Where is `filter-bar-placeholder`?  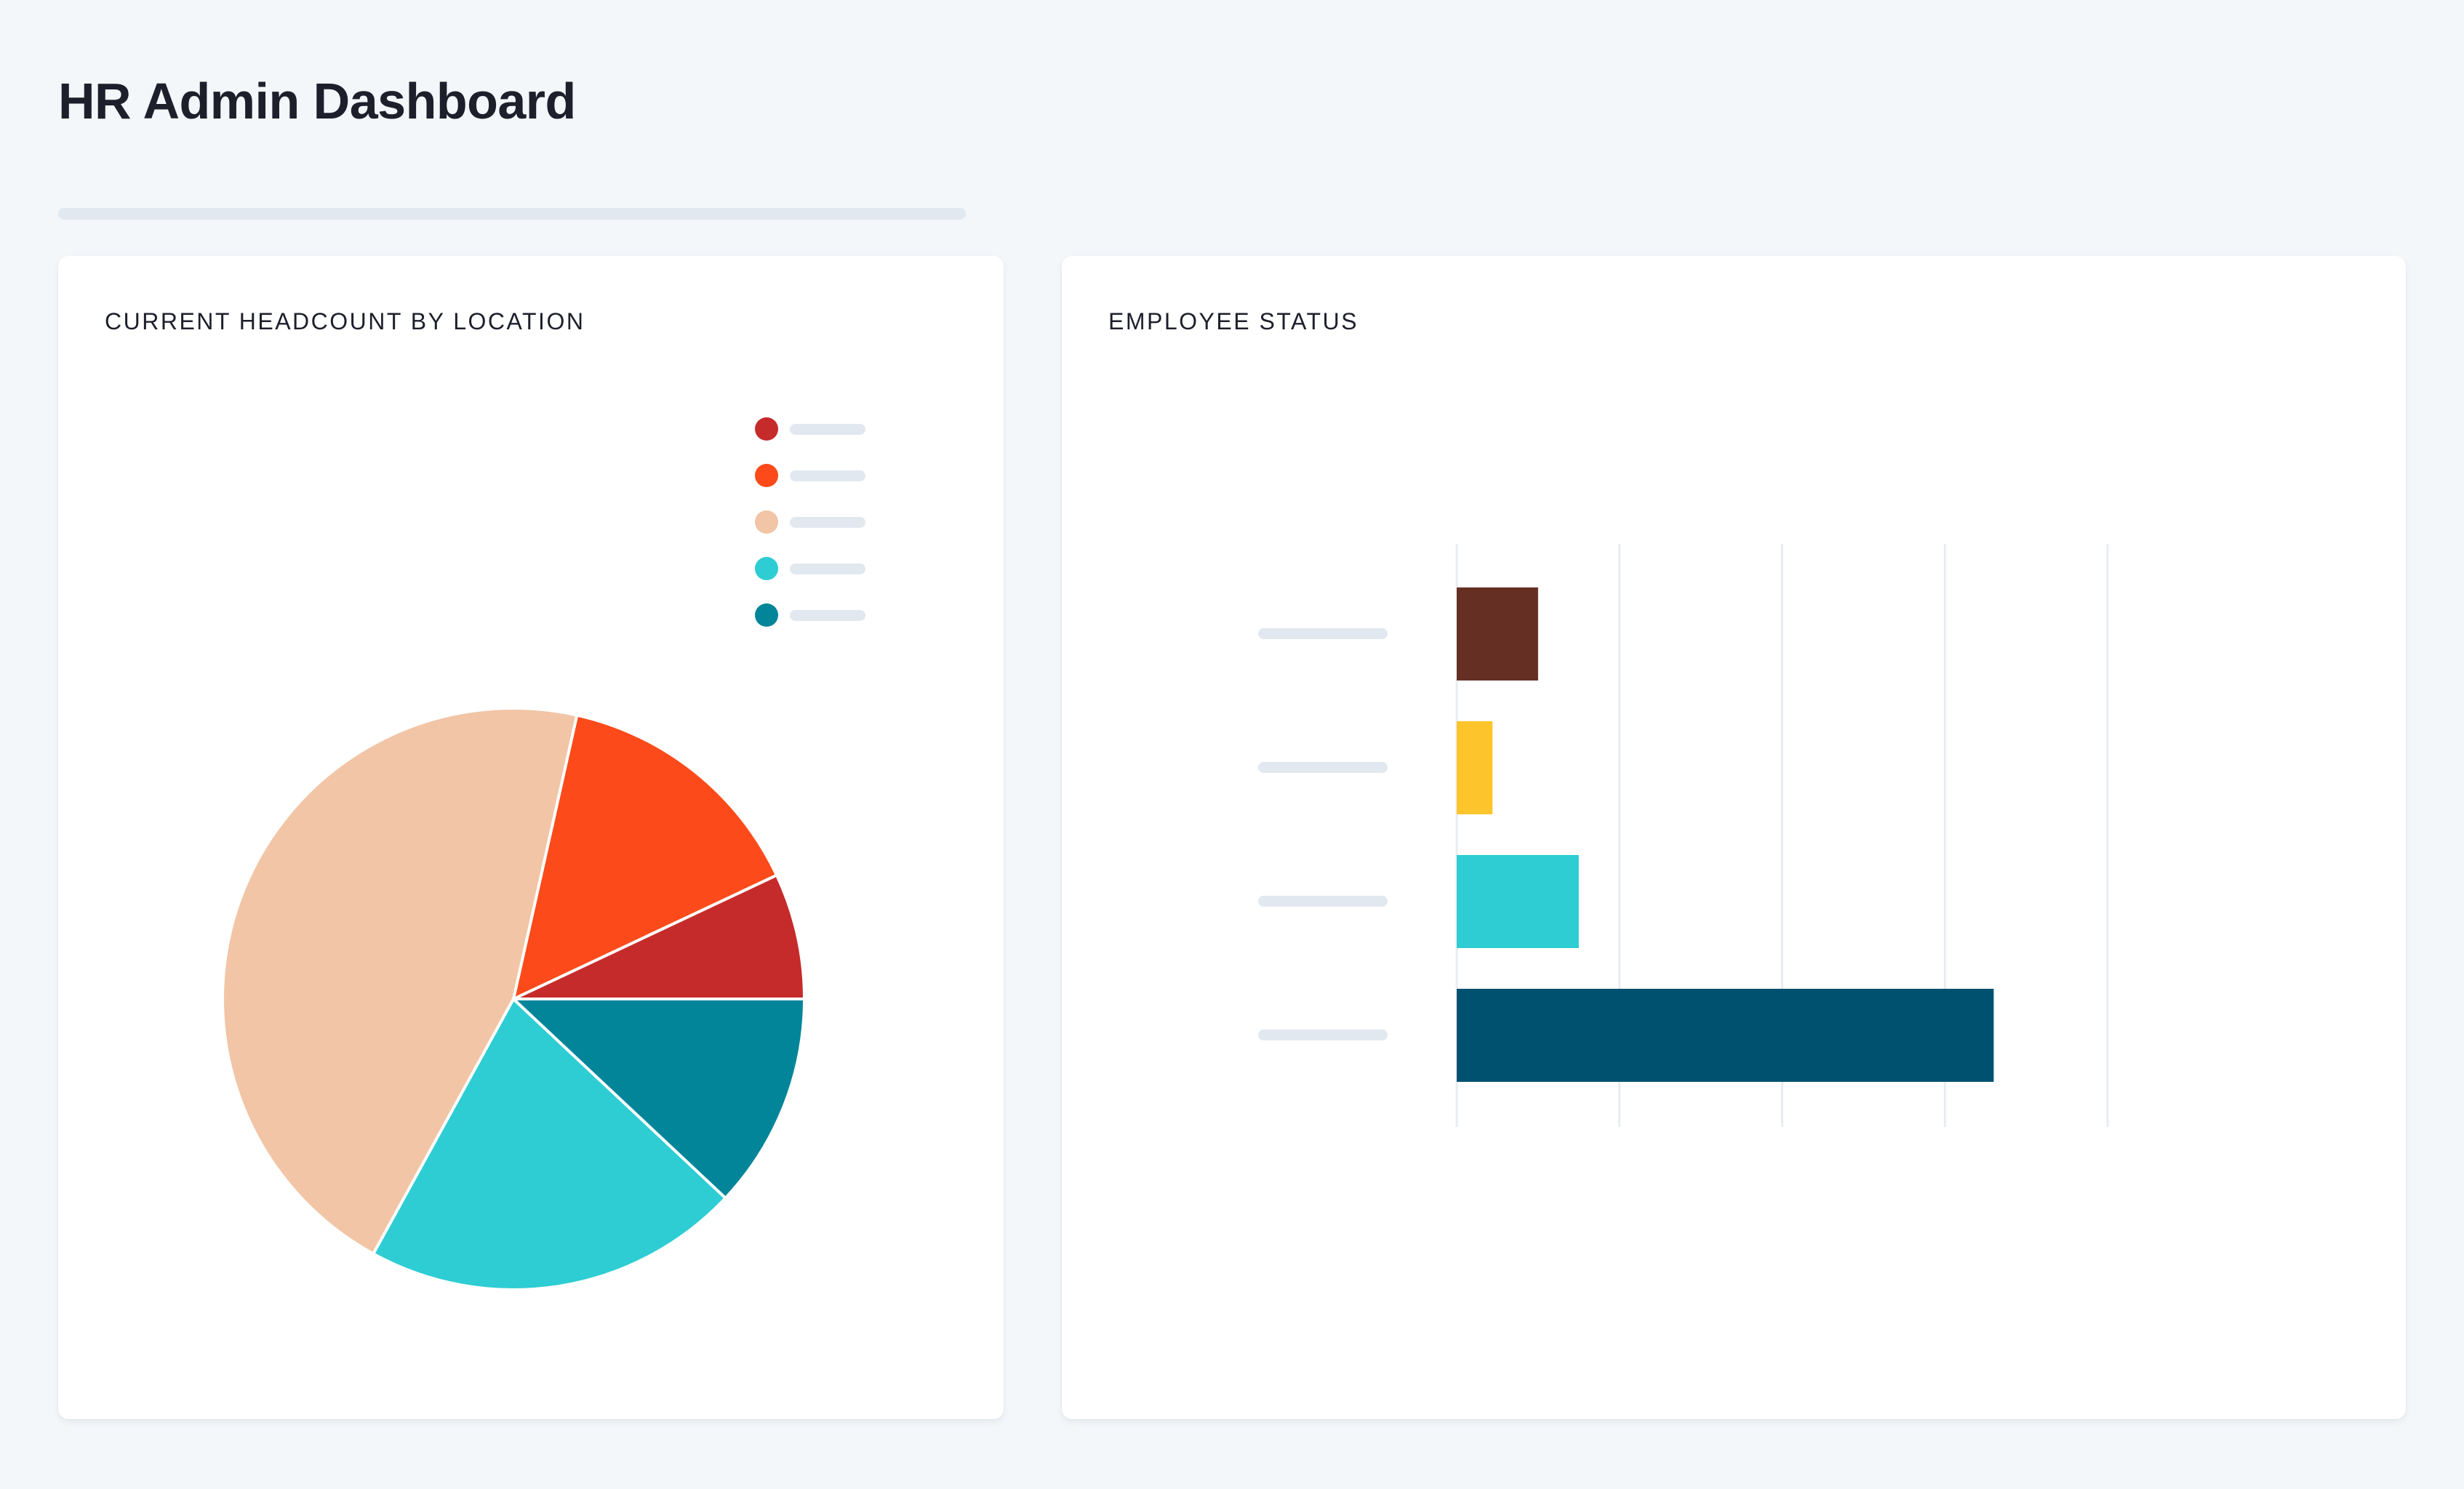 filter-bar-placeholder is located at coordinates (512, 214).